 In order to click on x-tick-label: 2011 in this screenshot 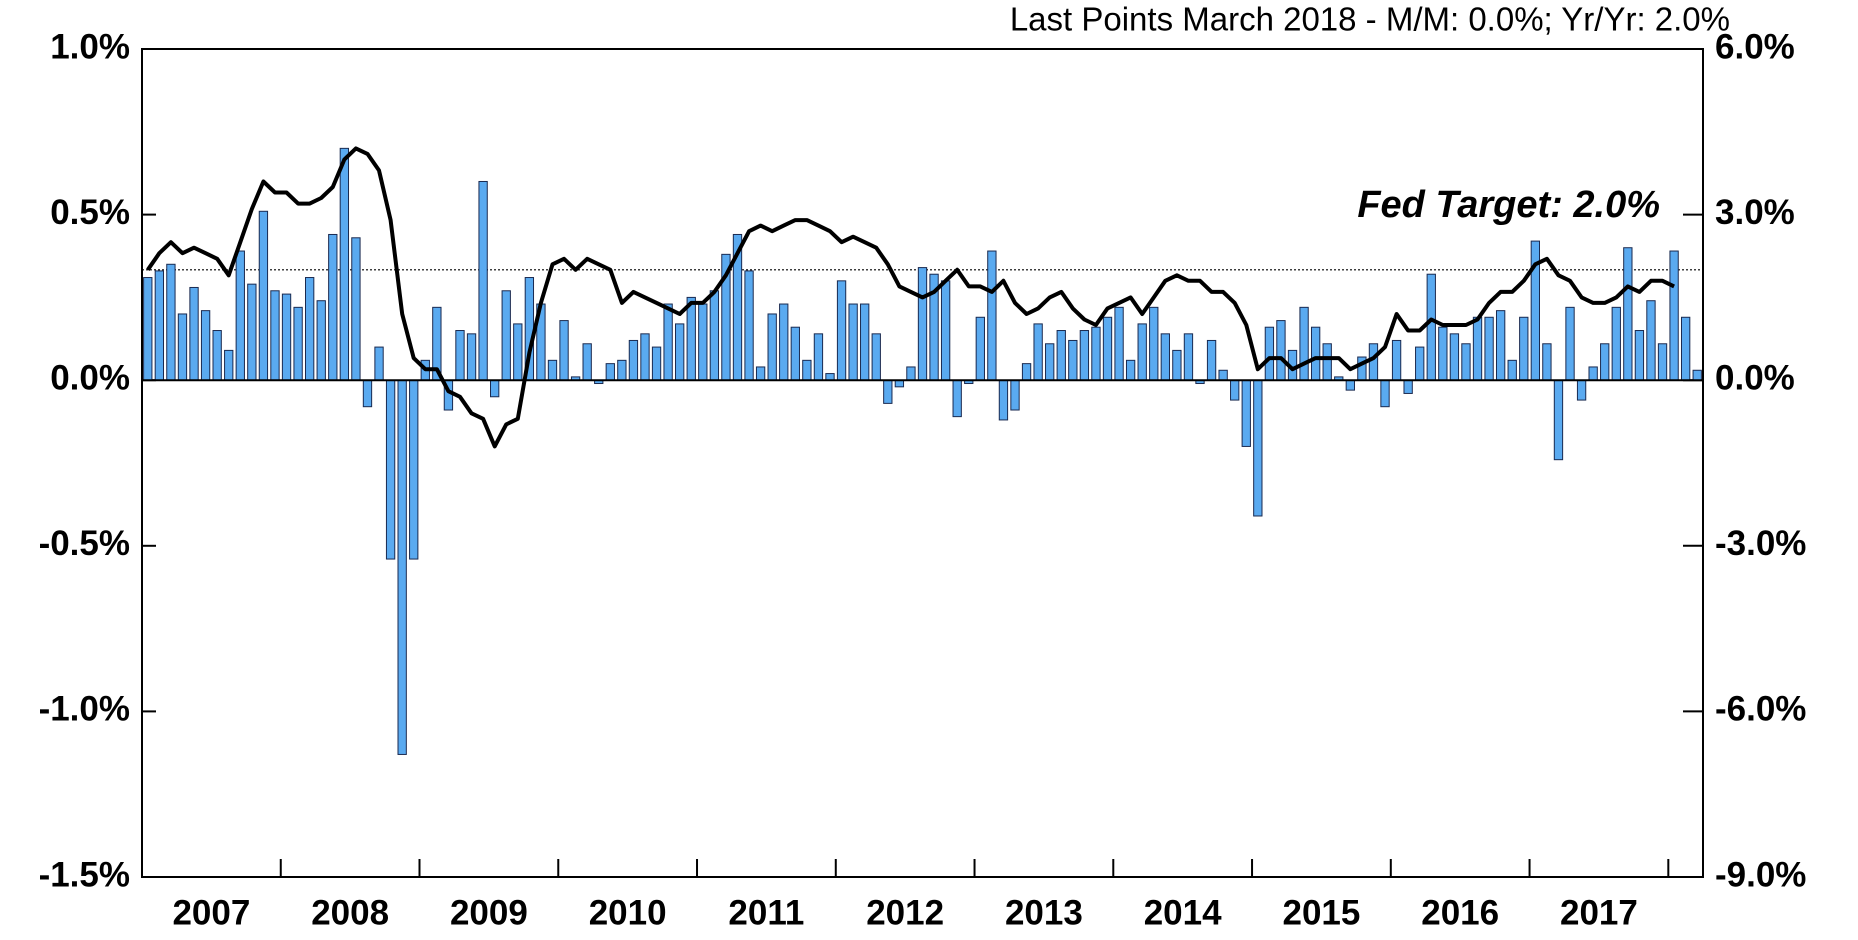, I will do `click(766, 912)`.